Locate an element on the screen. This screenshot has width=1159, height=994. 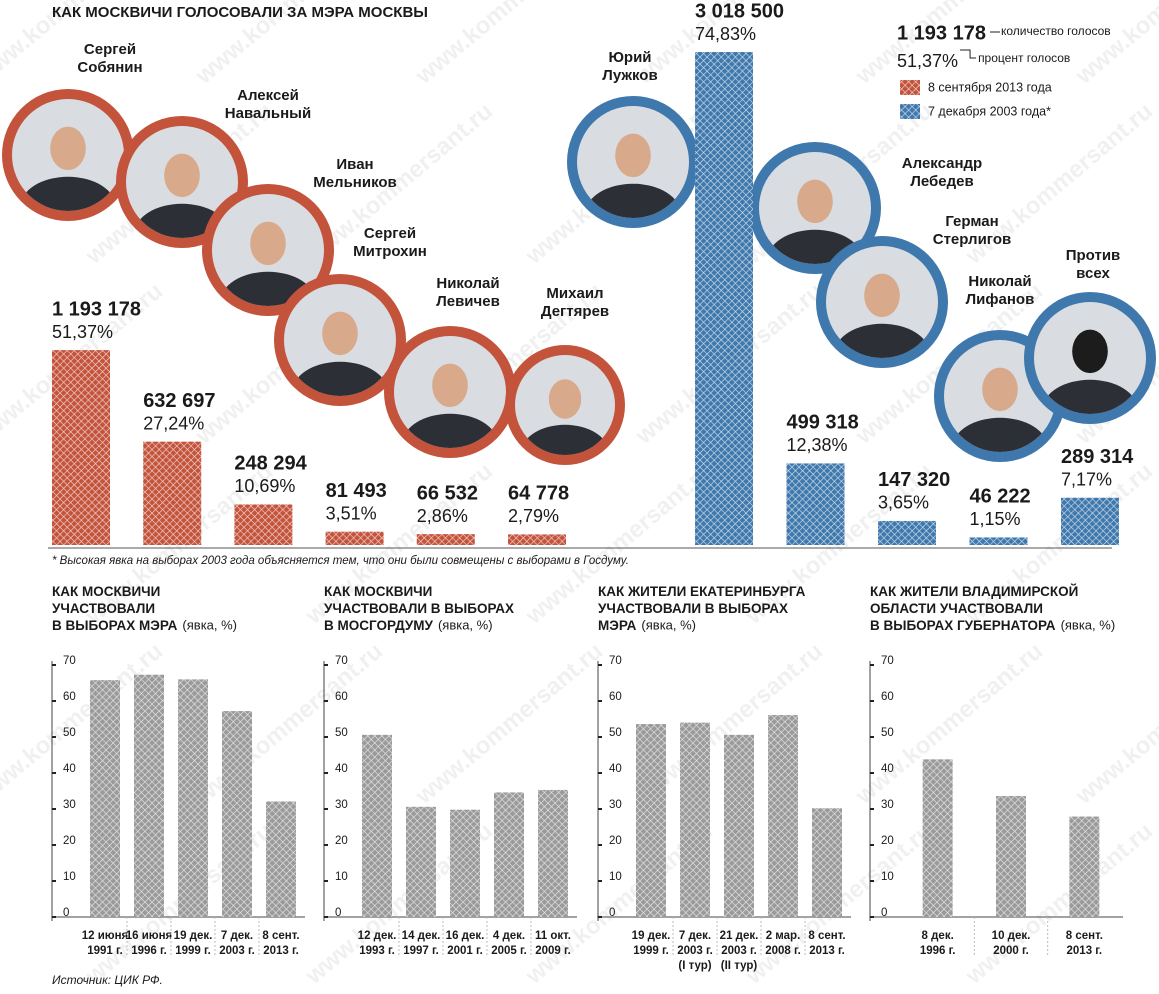
value-label: 632 697 is located at coordinates (179, 401).